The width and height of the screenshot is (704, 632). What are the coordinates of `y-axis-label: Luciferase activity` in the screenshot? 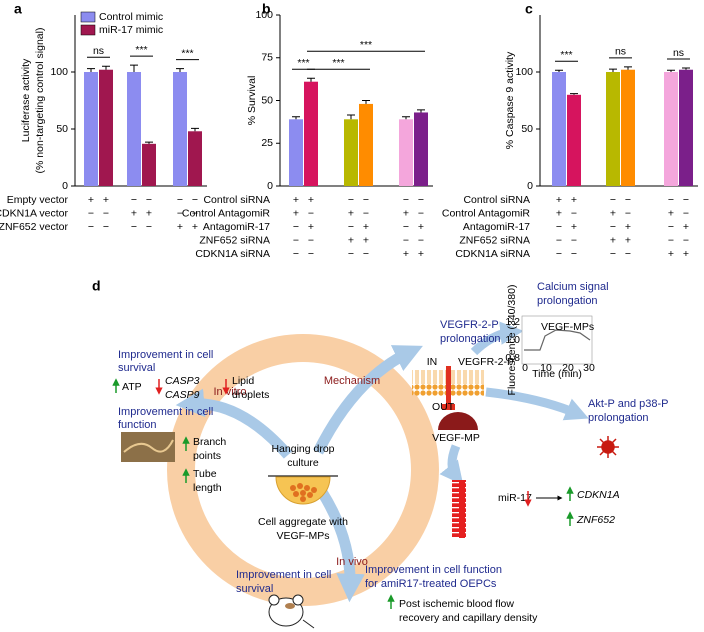 It's located at (26, 100).